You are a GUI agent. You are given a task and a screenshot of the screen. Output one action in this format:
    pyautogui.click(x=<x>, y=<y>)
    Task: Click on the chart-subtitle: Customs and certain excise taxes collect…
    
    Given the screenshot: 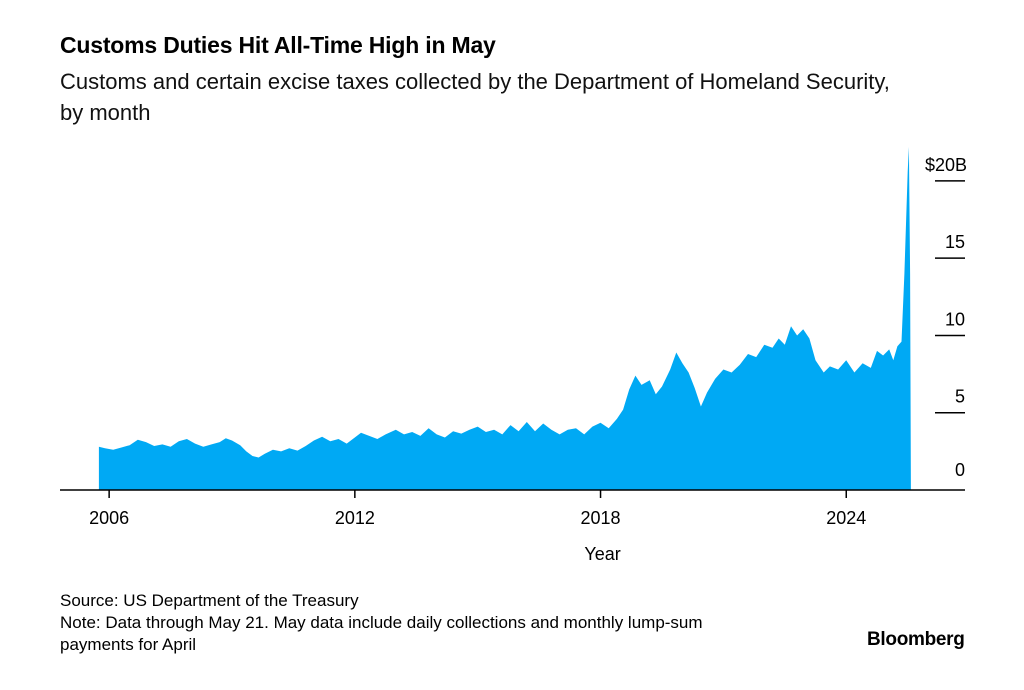 What is the action you would take?
    pyautogui.click(x=475, y=97)
    